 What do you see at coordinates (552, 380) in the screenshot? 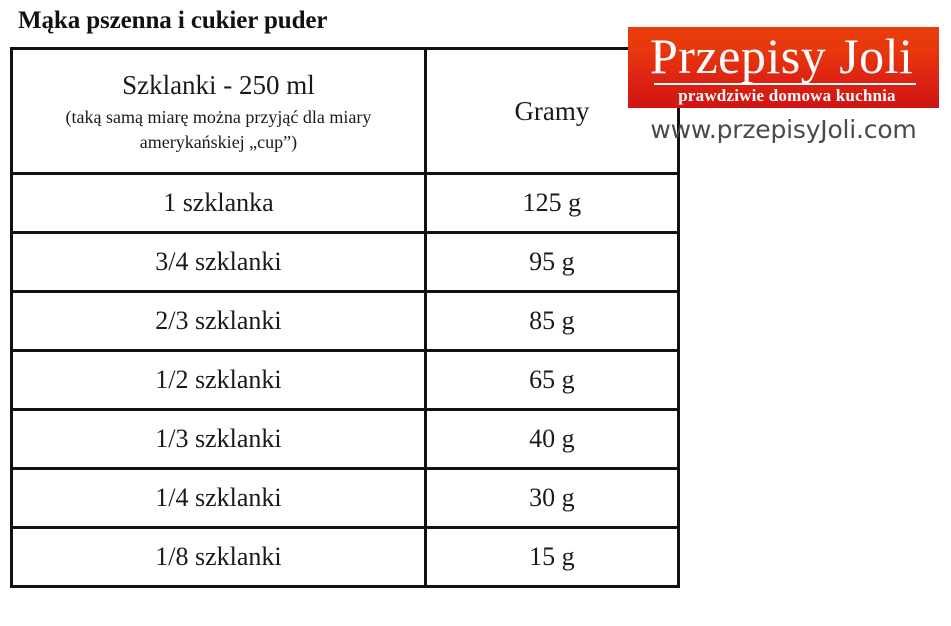
I see `cell-grams: 65 g` at bounding box center [552, 380].